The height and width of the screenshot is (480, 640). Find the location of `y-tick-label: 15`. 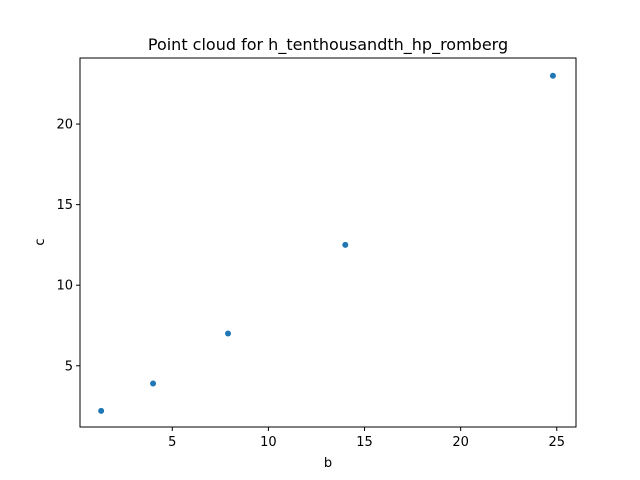

y-tick-label: 15 is located at coordinates (64, 205).